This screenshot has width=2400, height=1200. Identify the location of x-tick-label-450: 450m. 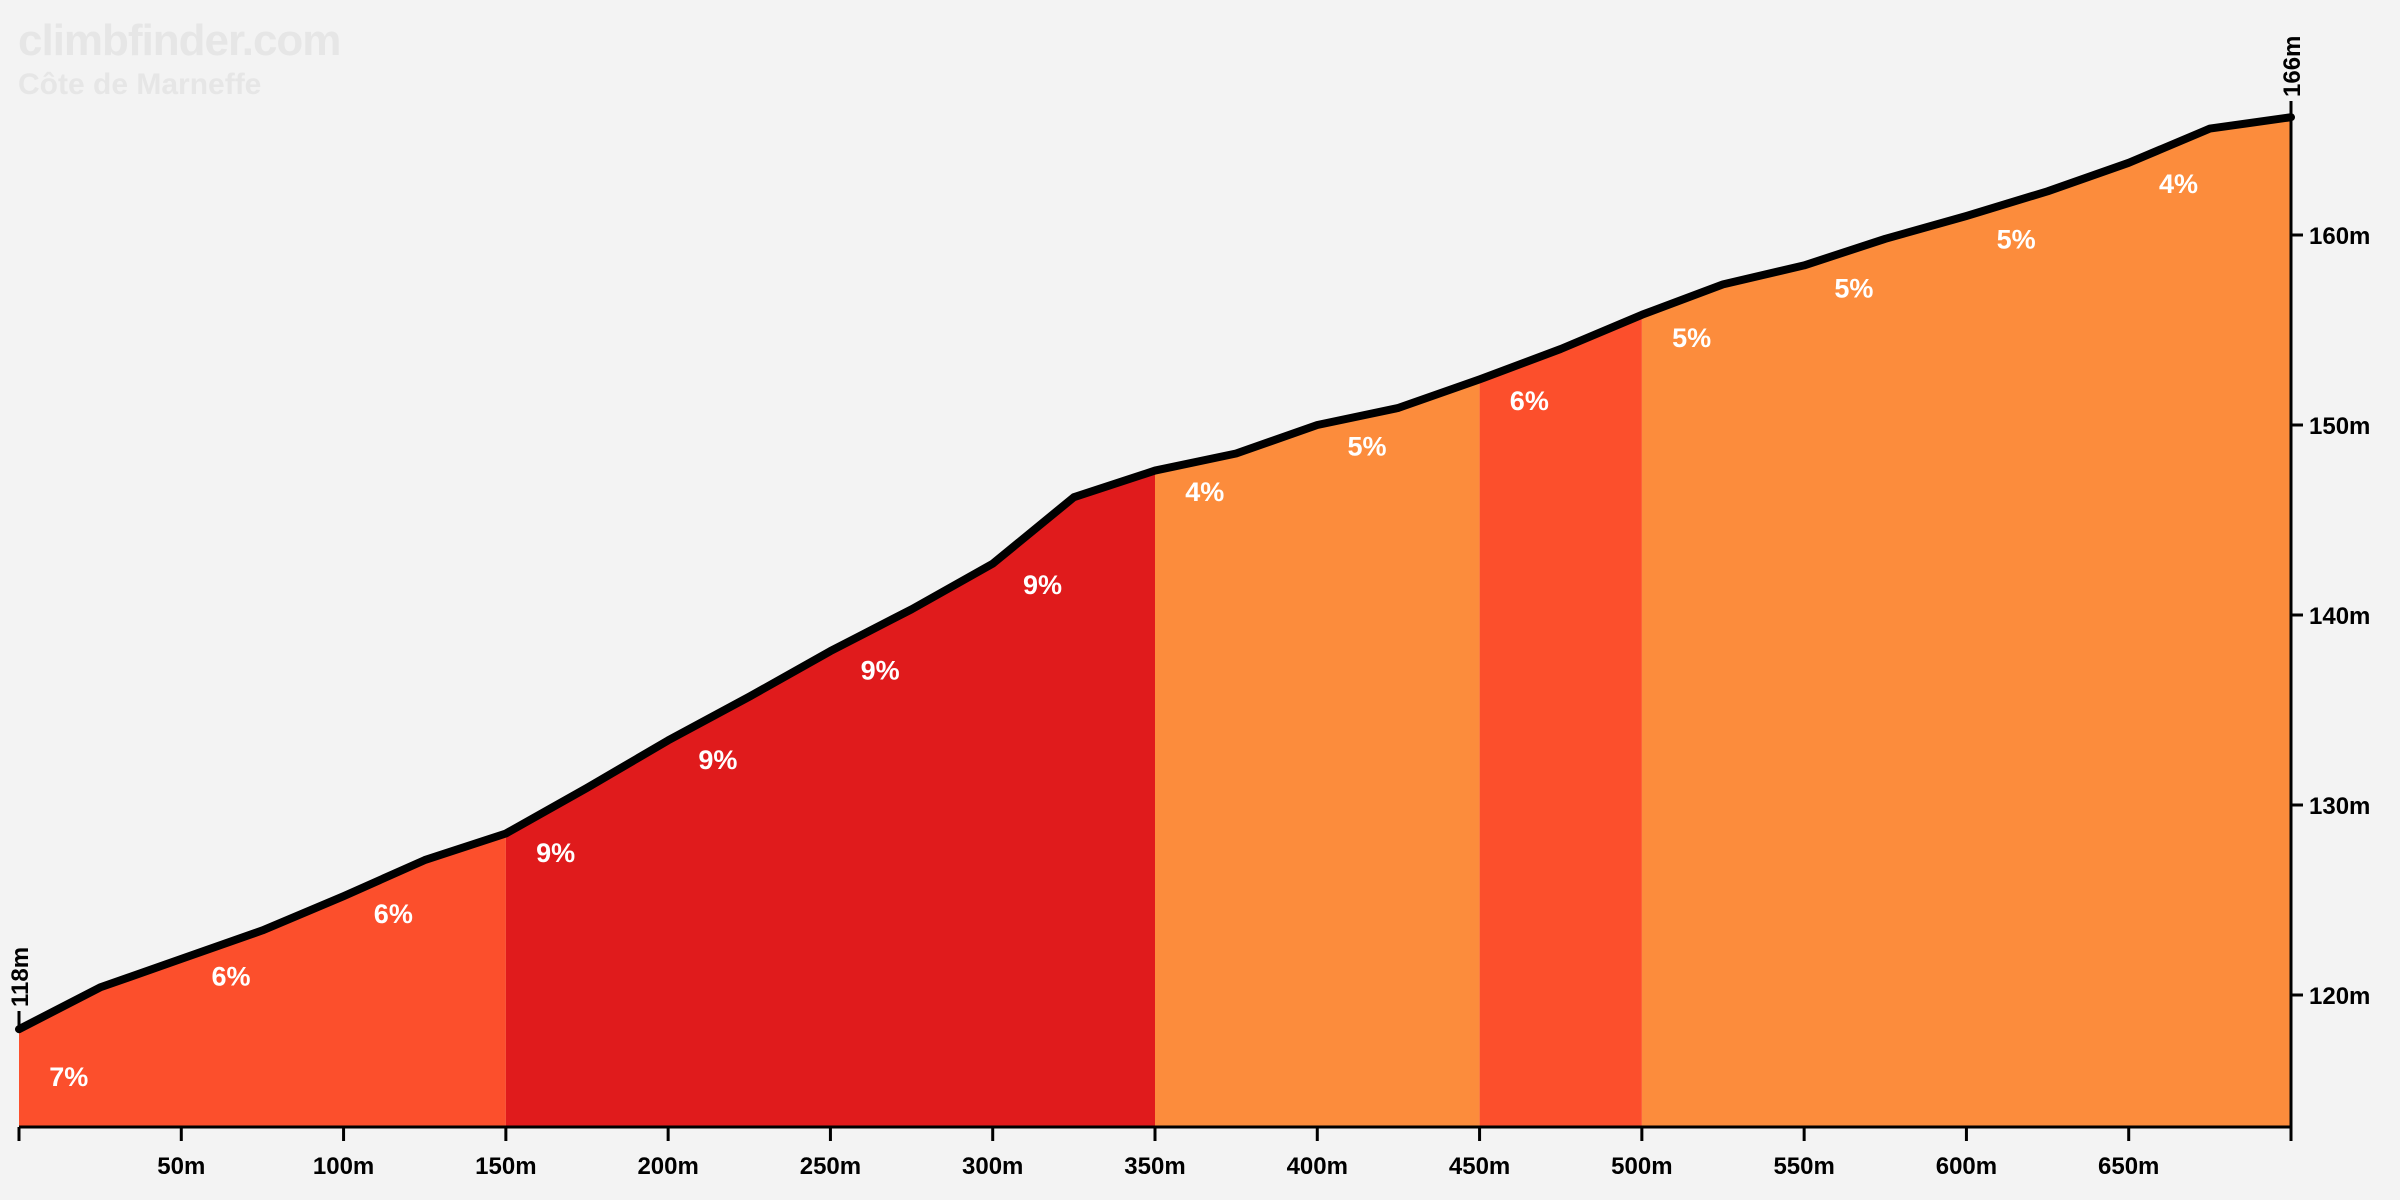
(1479, 1166).